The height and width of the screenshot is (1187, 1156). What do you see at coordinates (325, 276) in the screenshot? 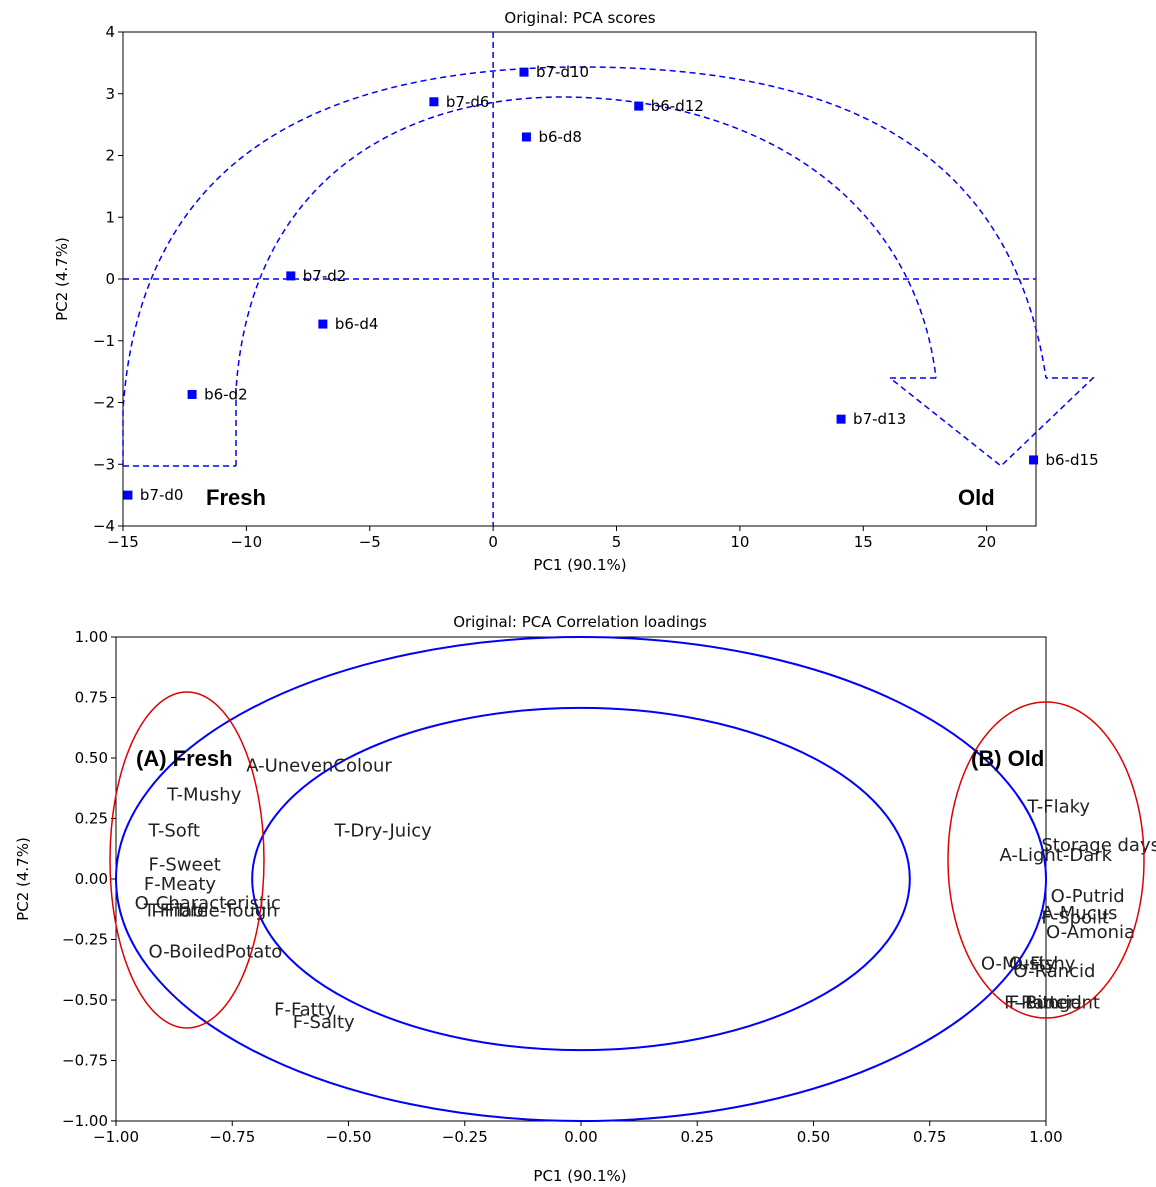
I see `scores-point-label: b7-d2` at bounding box center [325, 276].